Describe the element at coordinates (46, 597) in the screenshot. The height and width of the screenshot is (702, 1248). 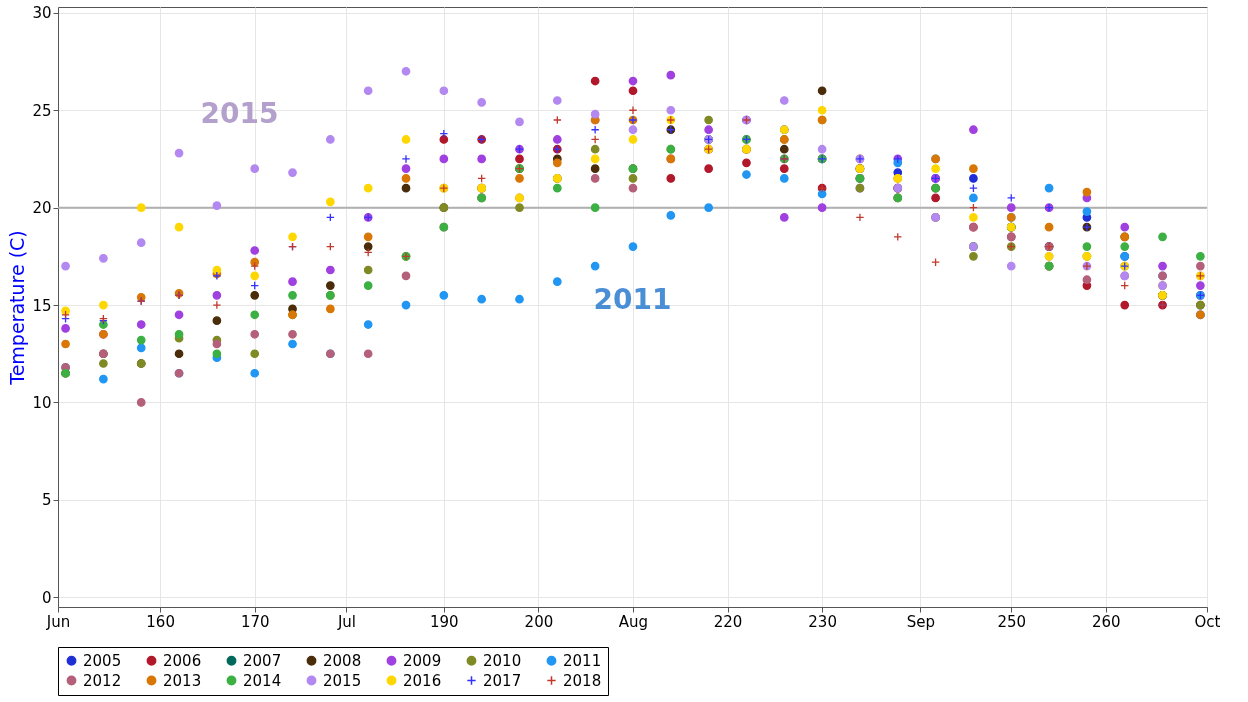
I see `y-tick-label: 0` at that location.